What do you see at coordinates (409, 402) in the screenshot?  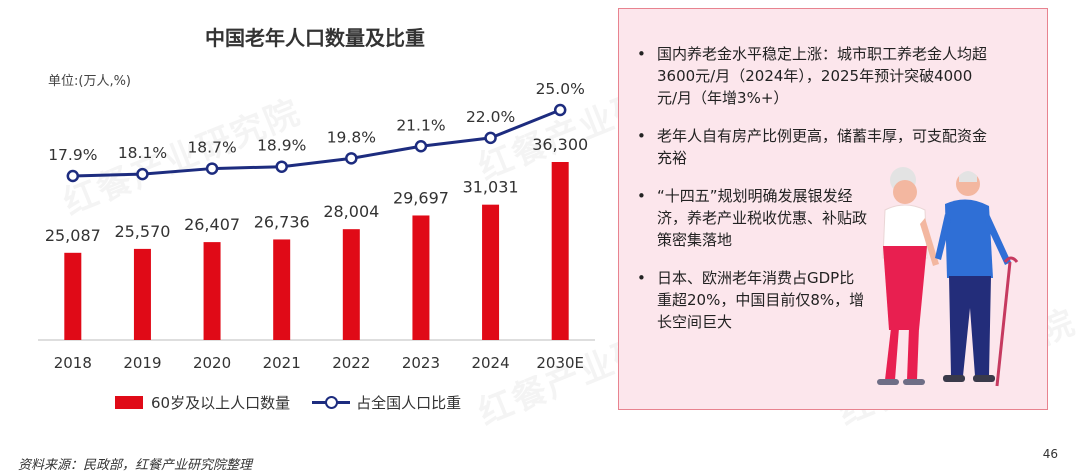 I see `legend-line-label: 占全国人口比重` at bounding box center [409, 402].